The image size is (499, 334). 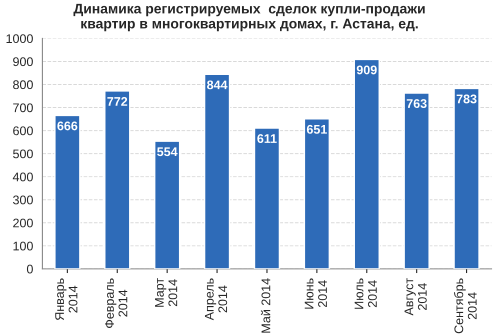 I want to click on data-label: 611, so click(x=267, y=138).